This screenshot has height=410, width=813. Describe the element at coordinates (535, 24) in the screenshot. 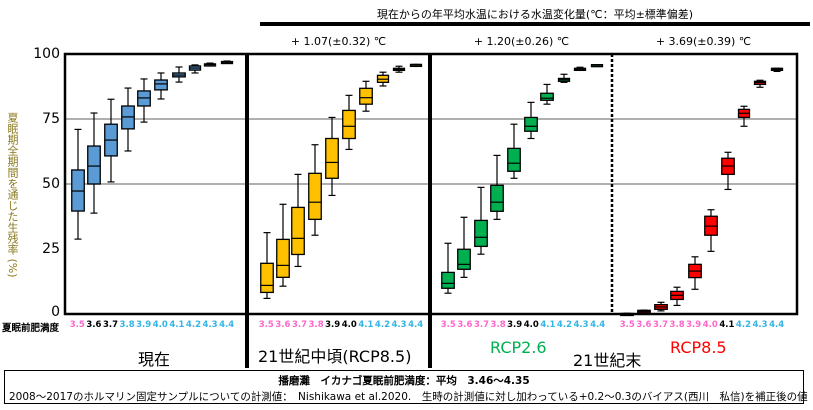

I see `header-bar` at that location.